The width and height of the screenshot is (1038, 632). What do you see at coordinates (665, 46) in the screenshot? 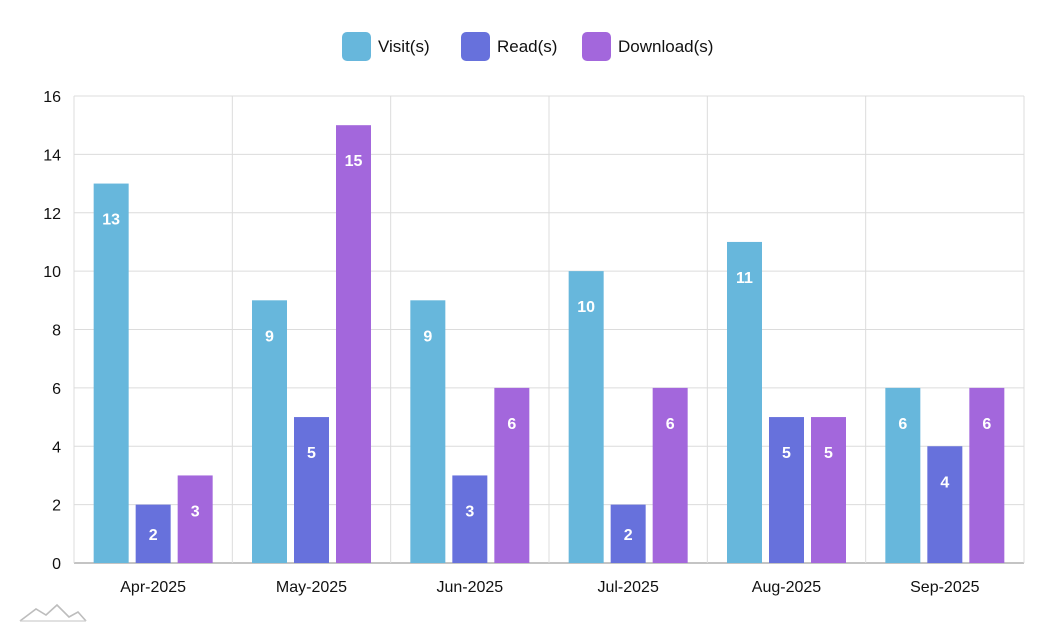
I see `legend-label: Download(s)` at bounding box center [665, 46].